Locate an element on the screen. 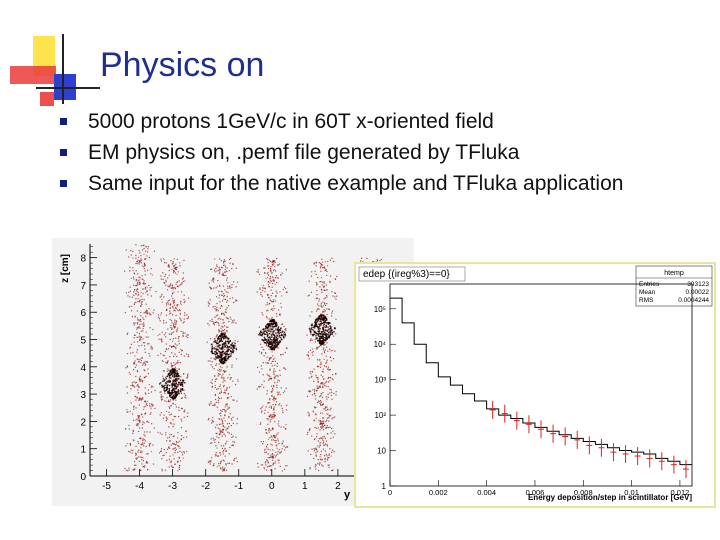 This screenshot has width=720, height=540. hist-y-tick-label: 10⁵ is located at coordinates (380, 309).